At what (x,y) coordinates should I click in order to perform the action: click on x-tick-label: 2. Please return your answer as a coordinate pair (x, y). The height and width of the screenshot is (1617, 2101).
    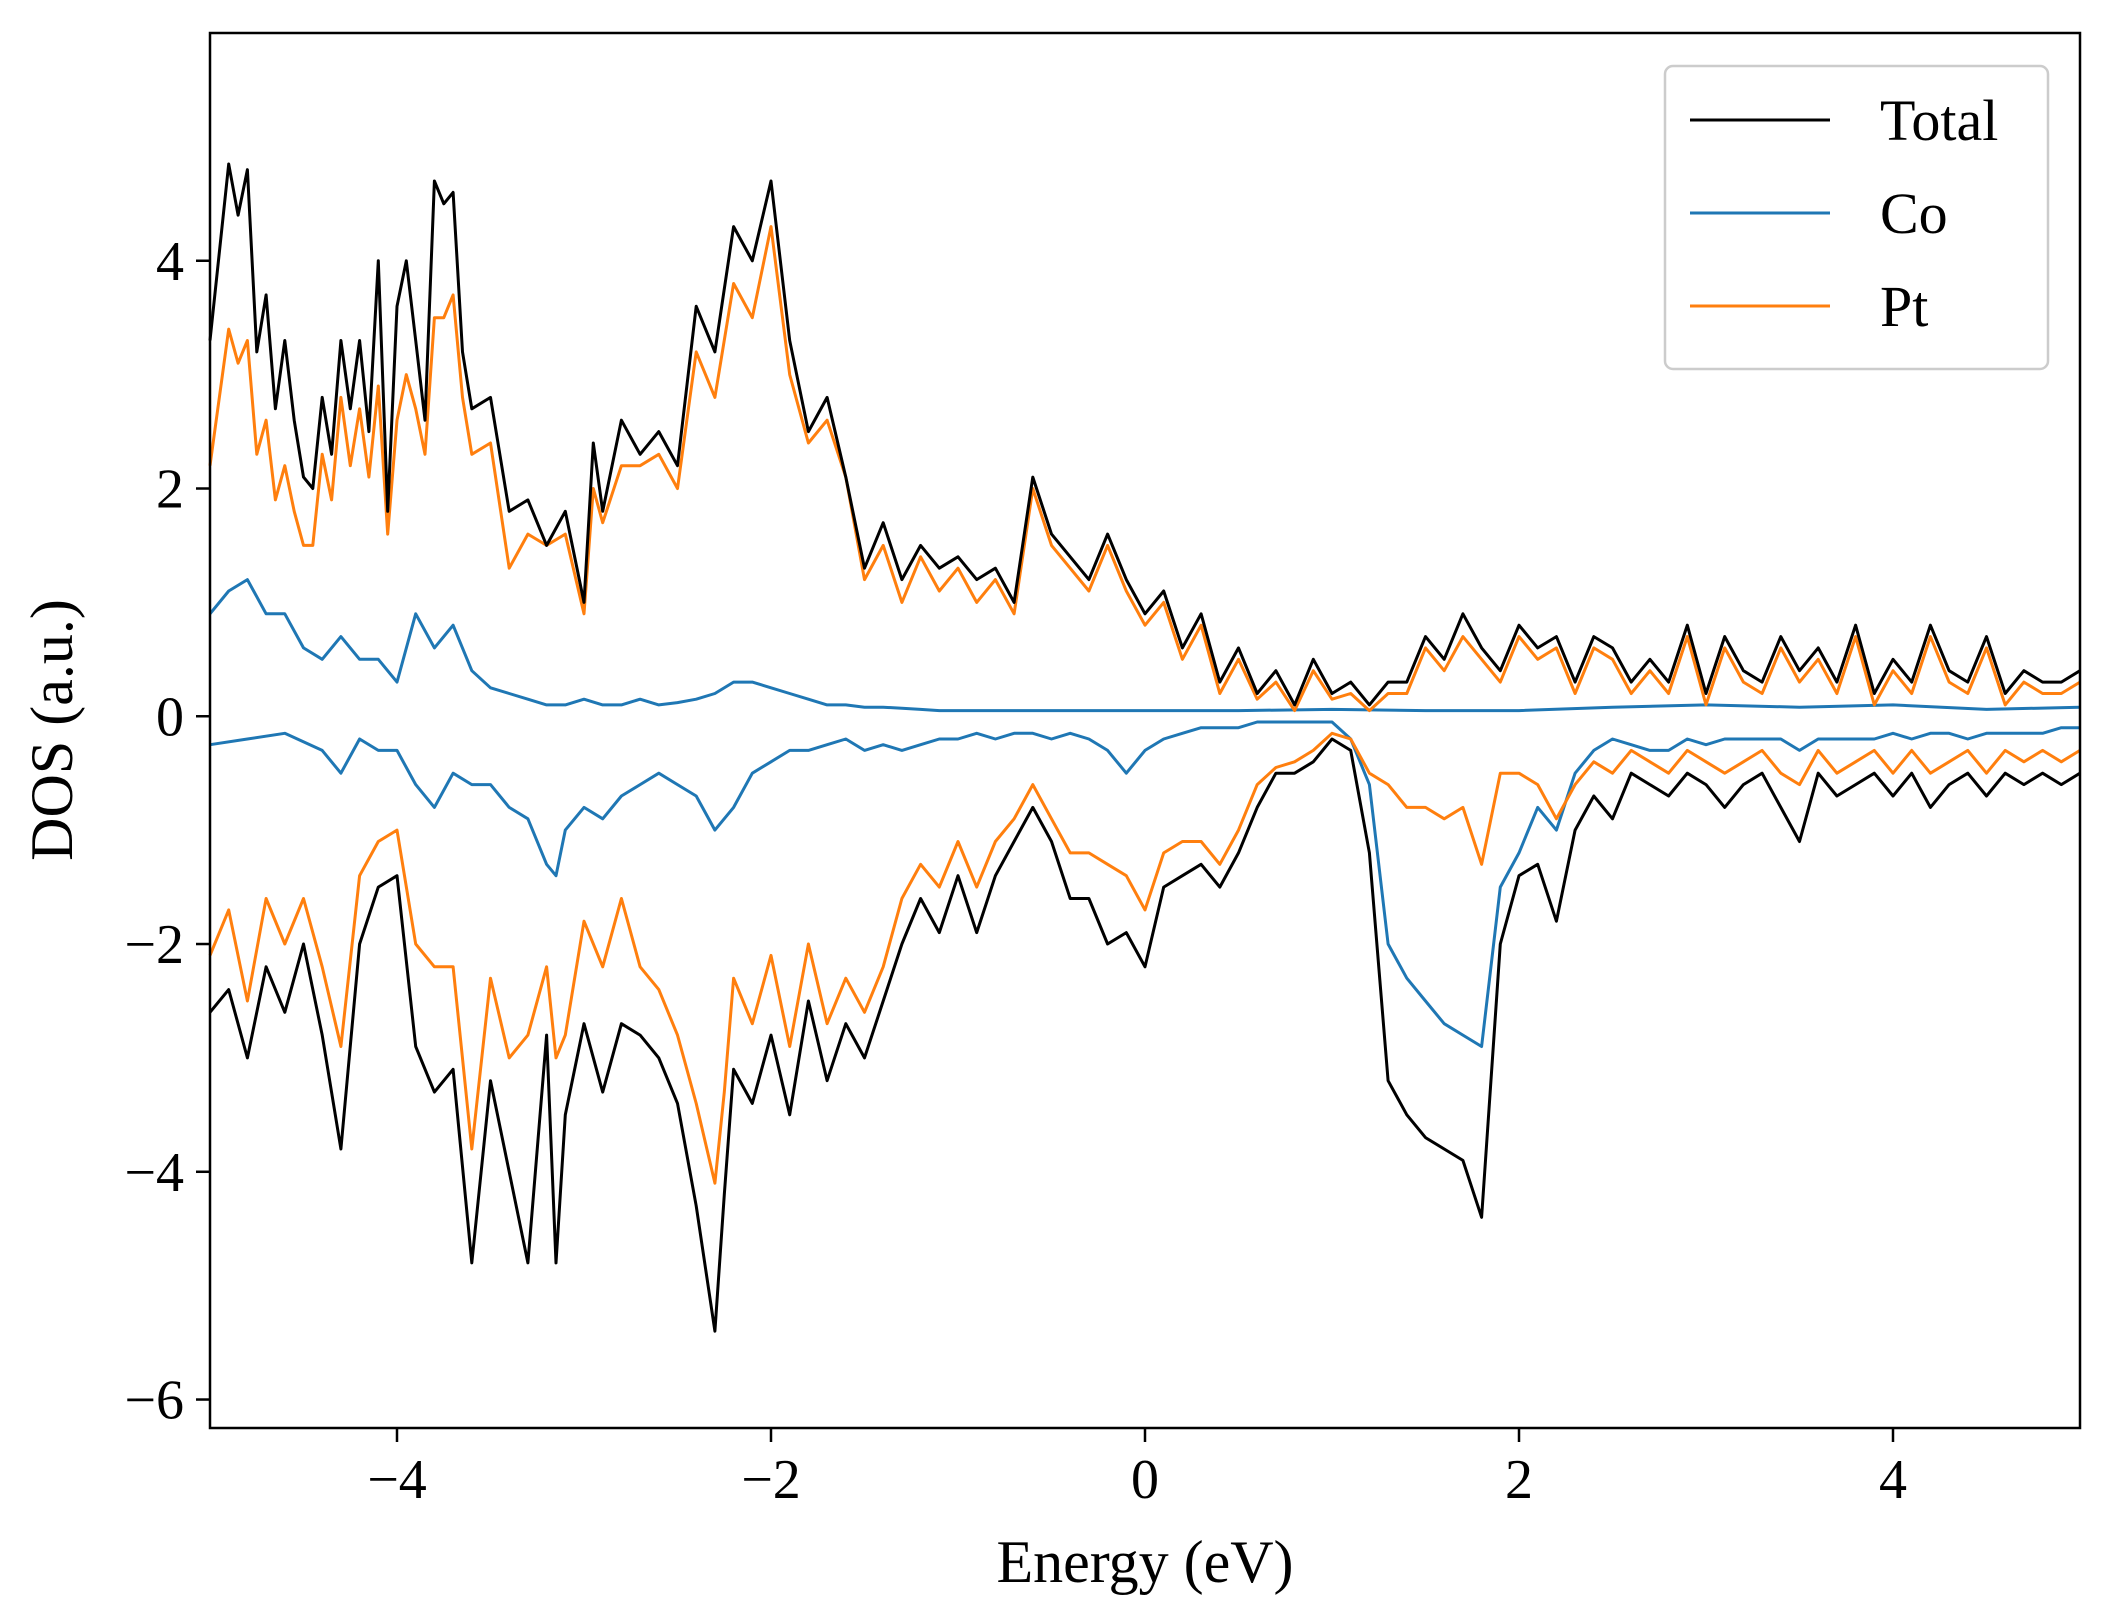
    Looking at the image, I should click on (1519, 1480).